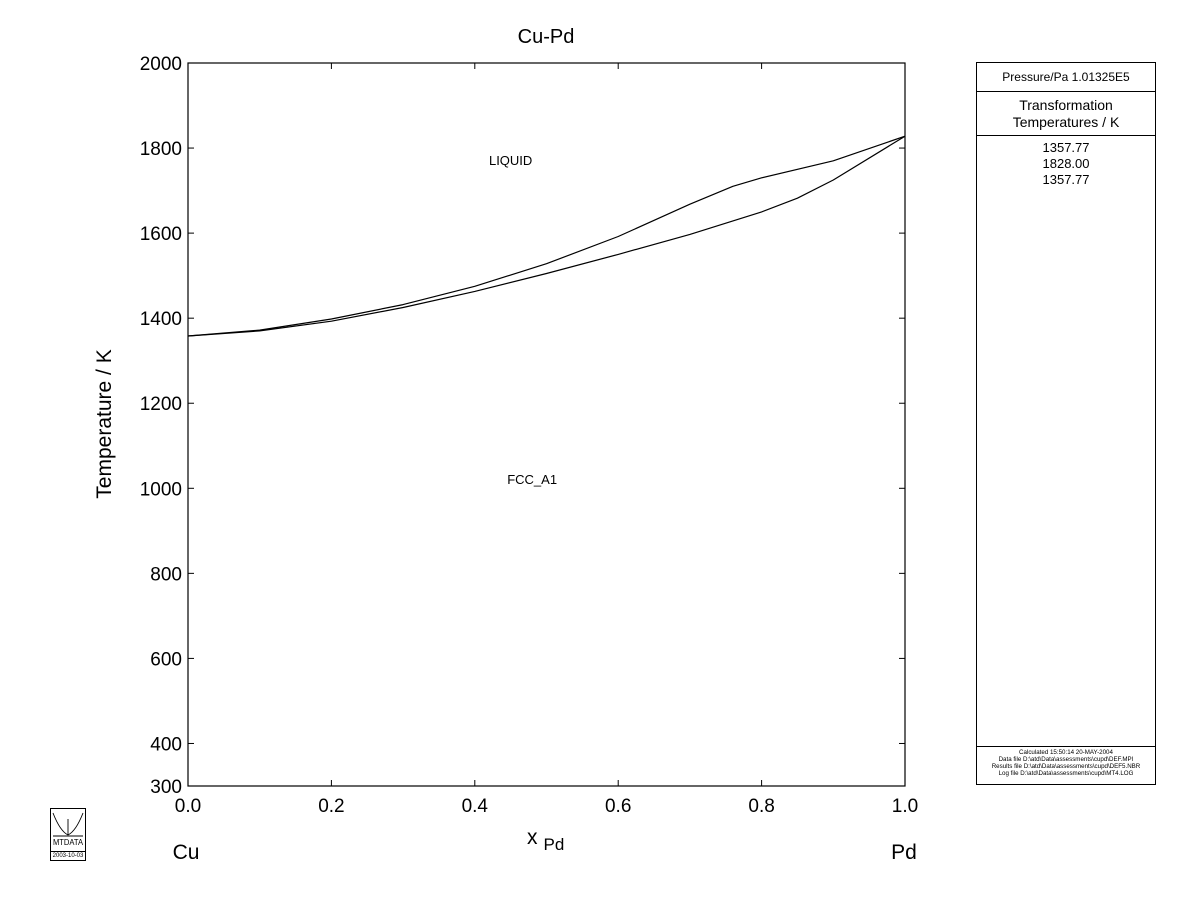  I want to click on panel-heading-line1: Transformation, so click(1066, 104).